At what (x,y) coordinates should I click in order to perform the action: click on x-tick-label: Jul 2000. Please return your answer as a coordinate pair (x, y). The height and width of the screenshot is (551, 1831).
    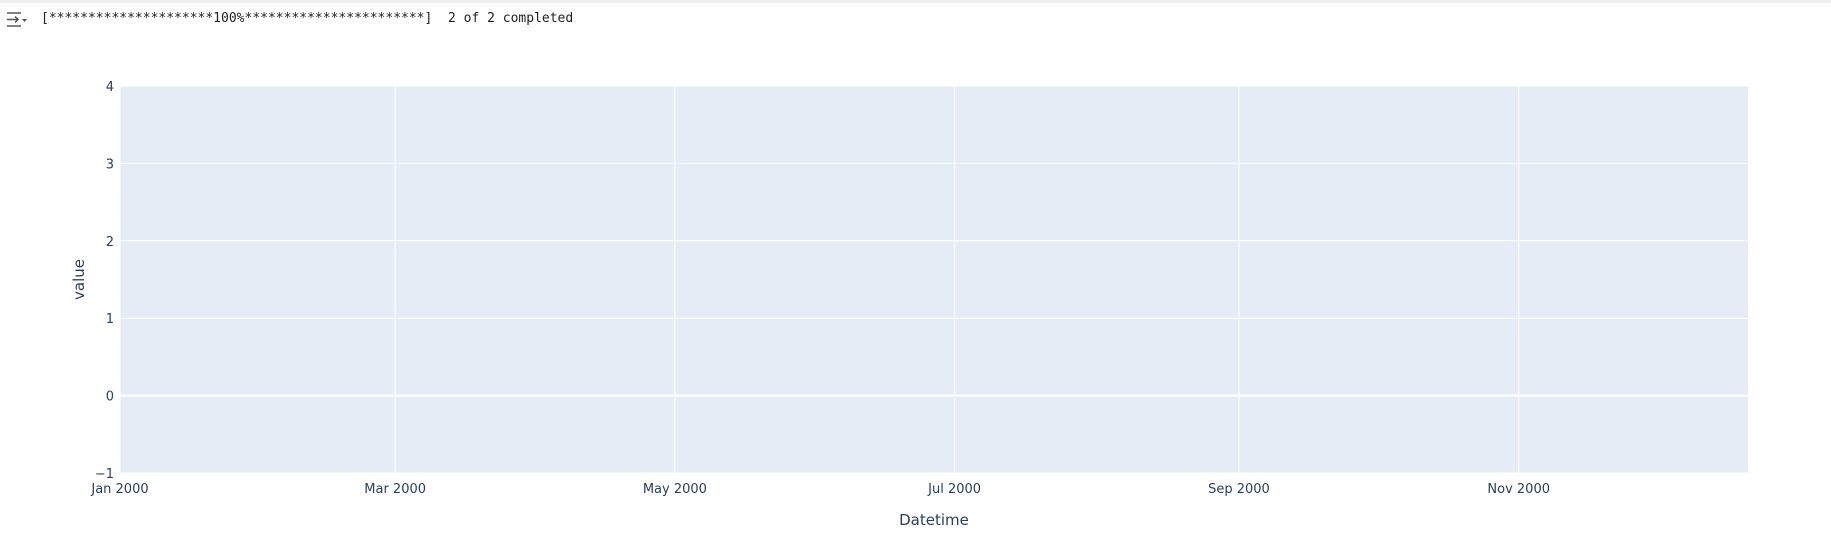
    Looking at the image, I should click on (954, 489).